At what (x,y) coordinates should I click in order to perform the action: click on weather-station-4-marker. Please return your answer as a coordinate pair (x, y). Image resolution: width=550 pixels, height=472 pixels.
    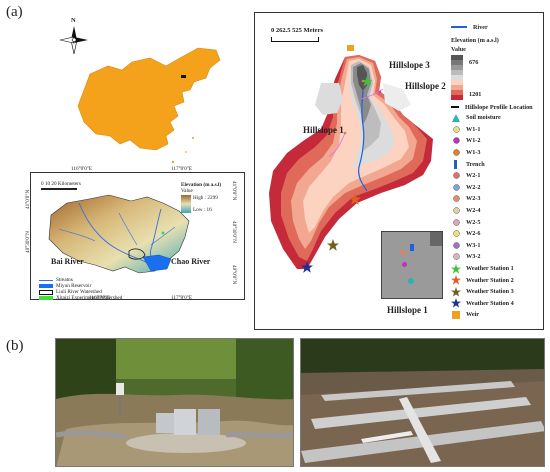
    Looking at the image, I should click on (307, 267).